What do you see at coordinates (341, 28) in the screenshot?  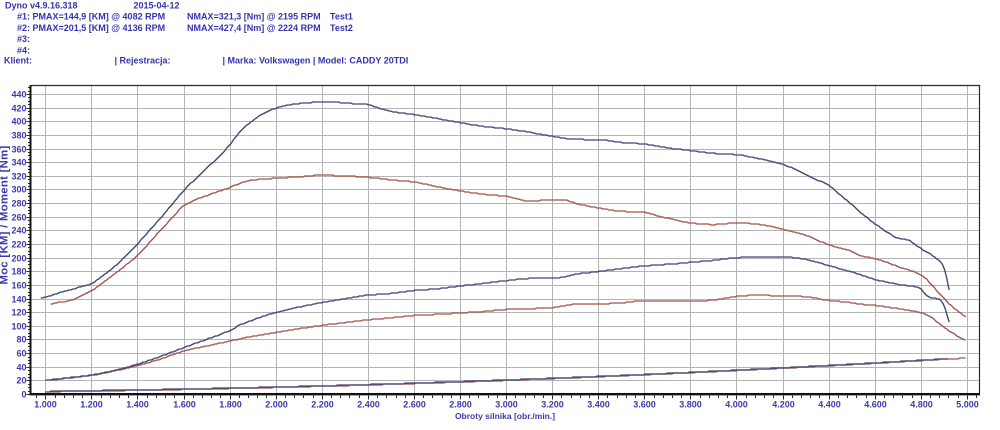 I see `svg-text: Test2` at bounding box center [341, 28].